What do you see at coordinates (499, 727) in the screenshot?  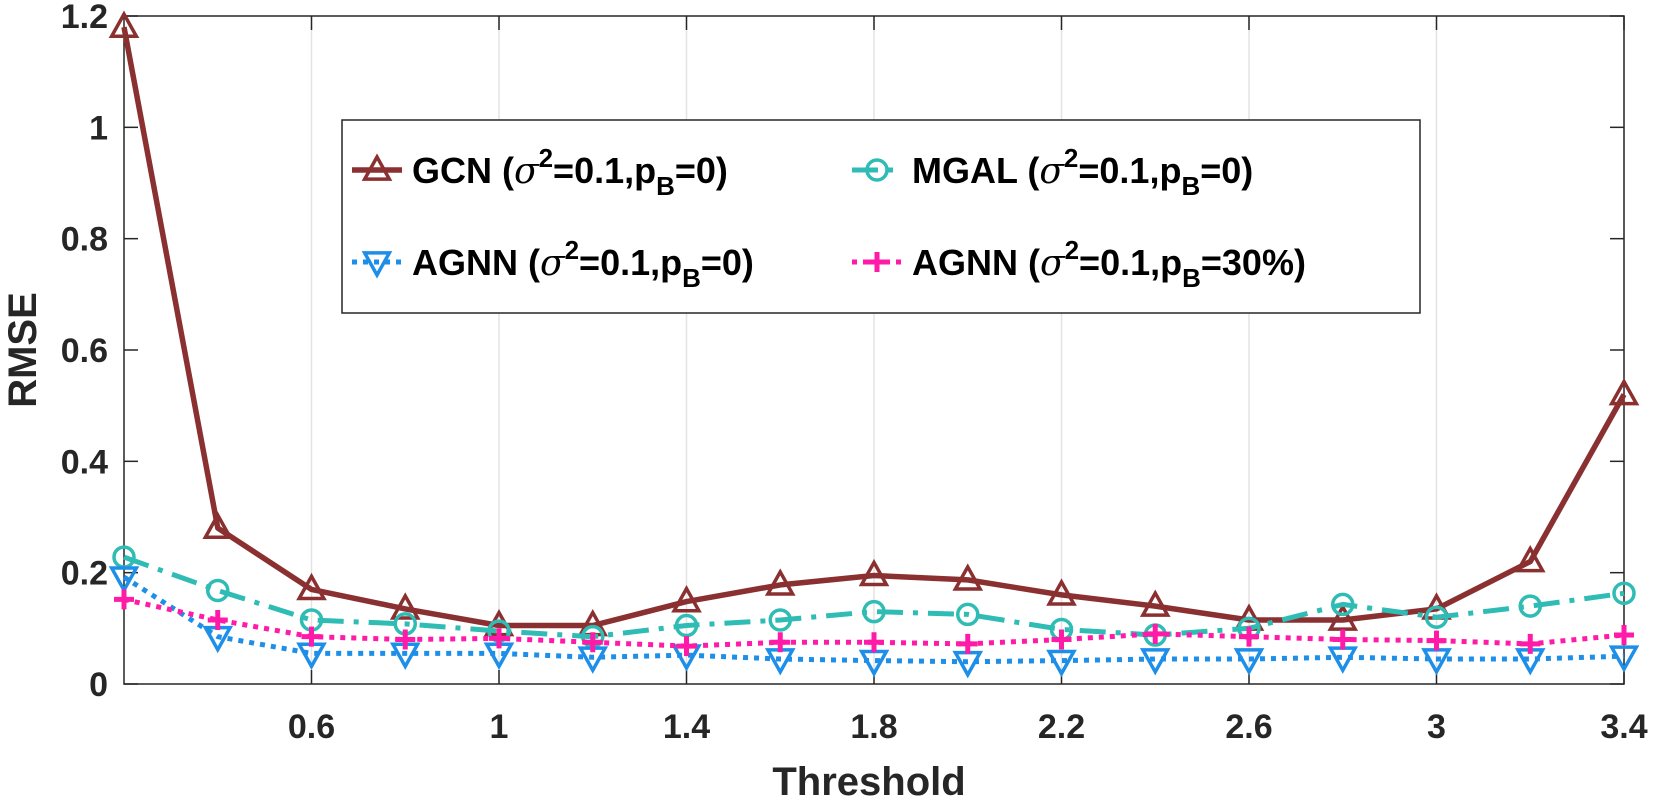 I see `x-tick-label: 1` at bounding box center [499, 727].